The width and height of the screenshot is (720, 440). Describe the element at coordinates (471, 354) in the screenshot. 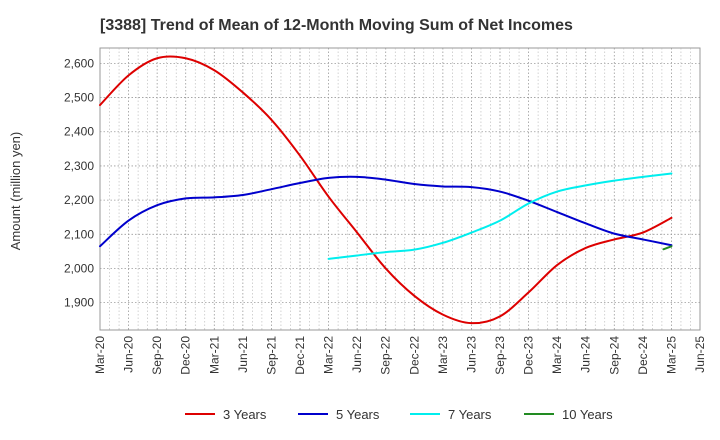

I see `x-tick-label: Jun-23` at that location.